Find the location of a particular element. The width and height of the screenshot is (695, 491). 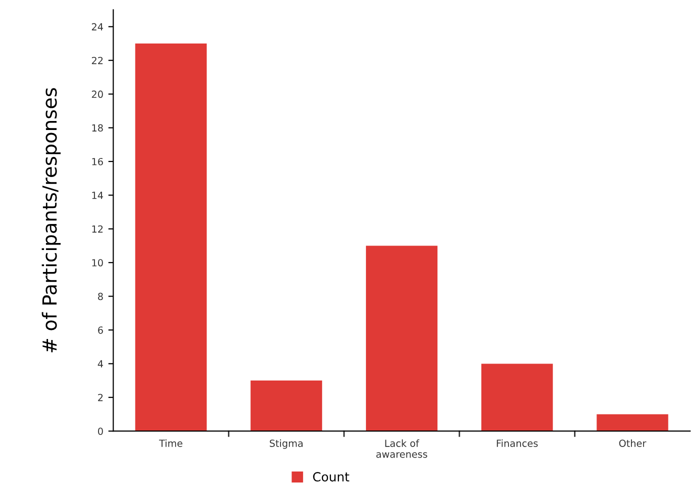

y-tick-label: 14 is located at coordinates (98, 195).